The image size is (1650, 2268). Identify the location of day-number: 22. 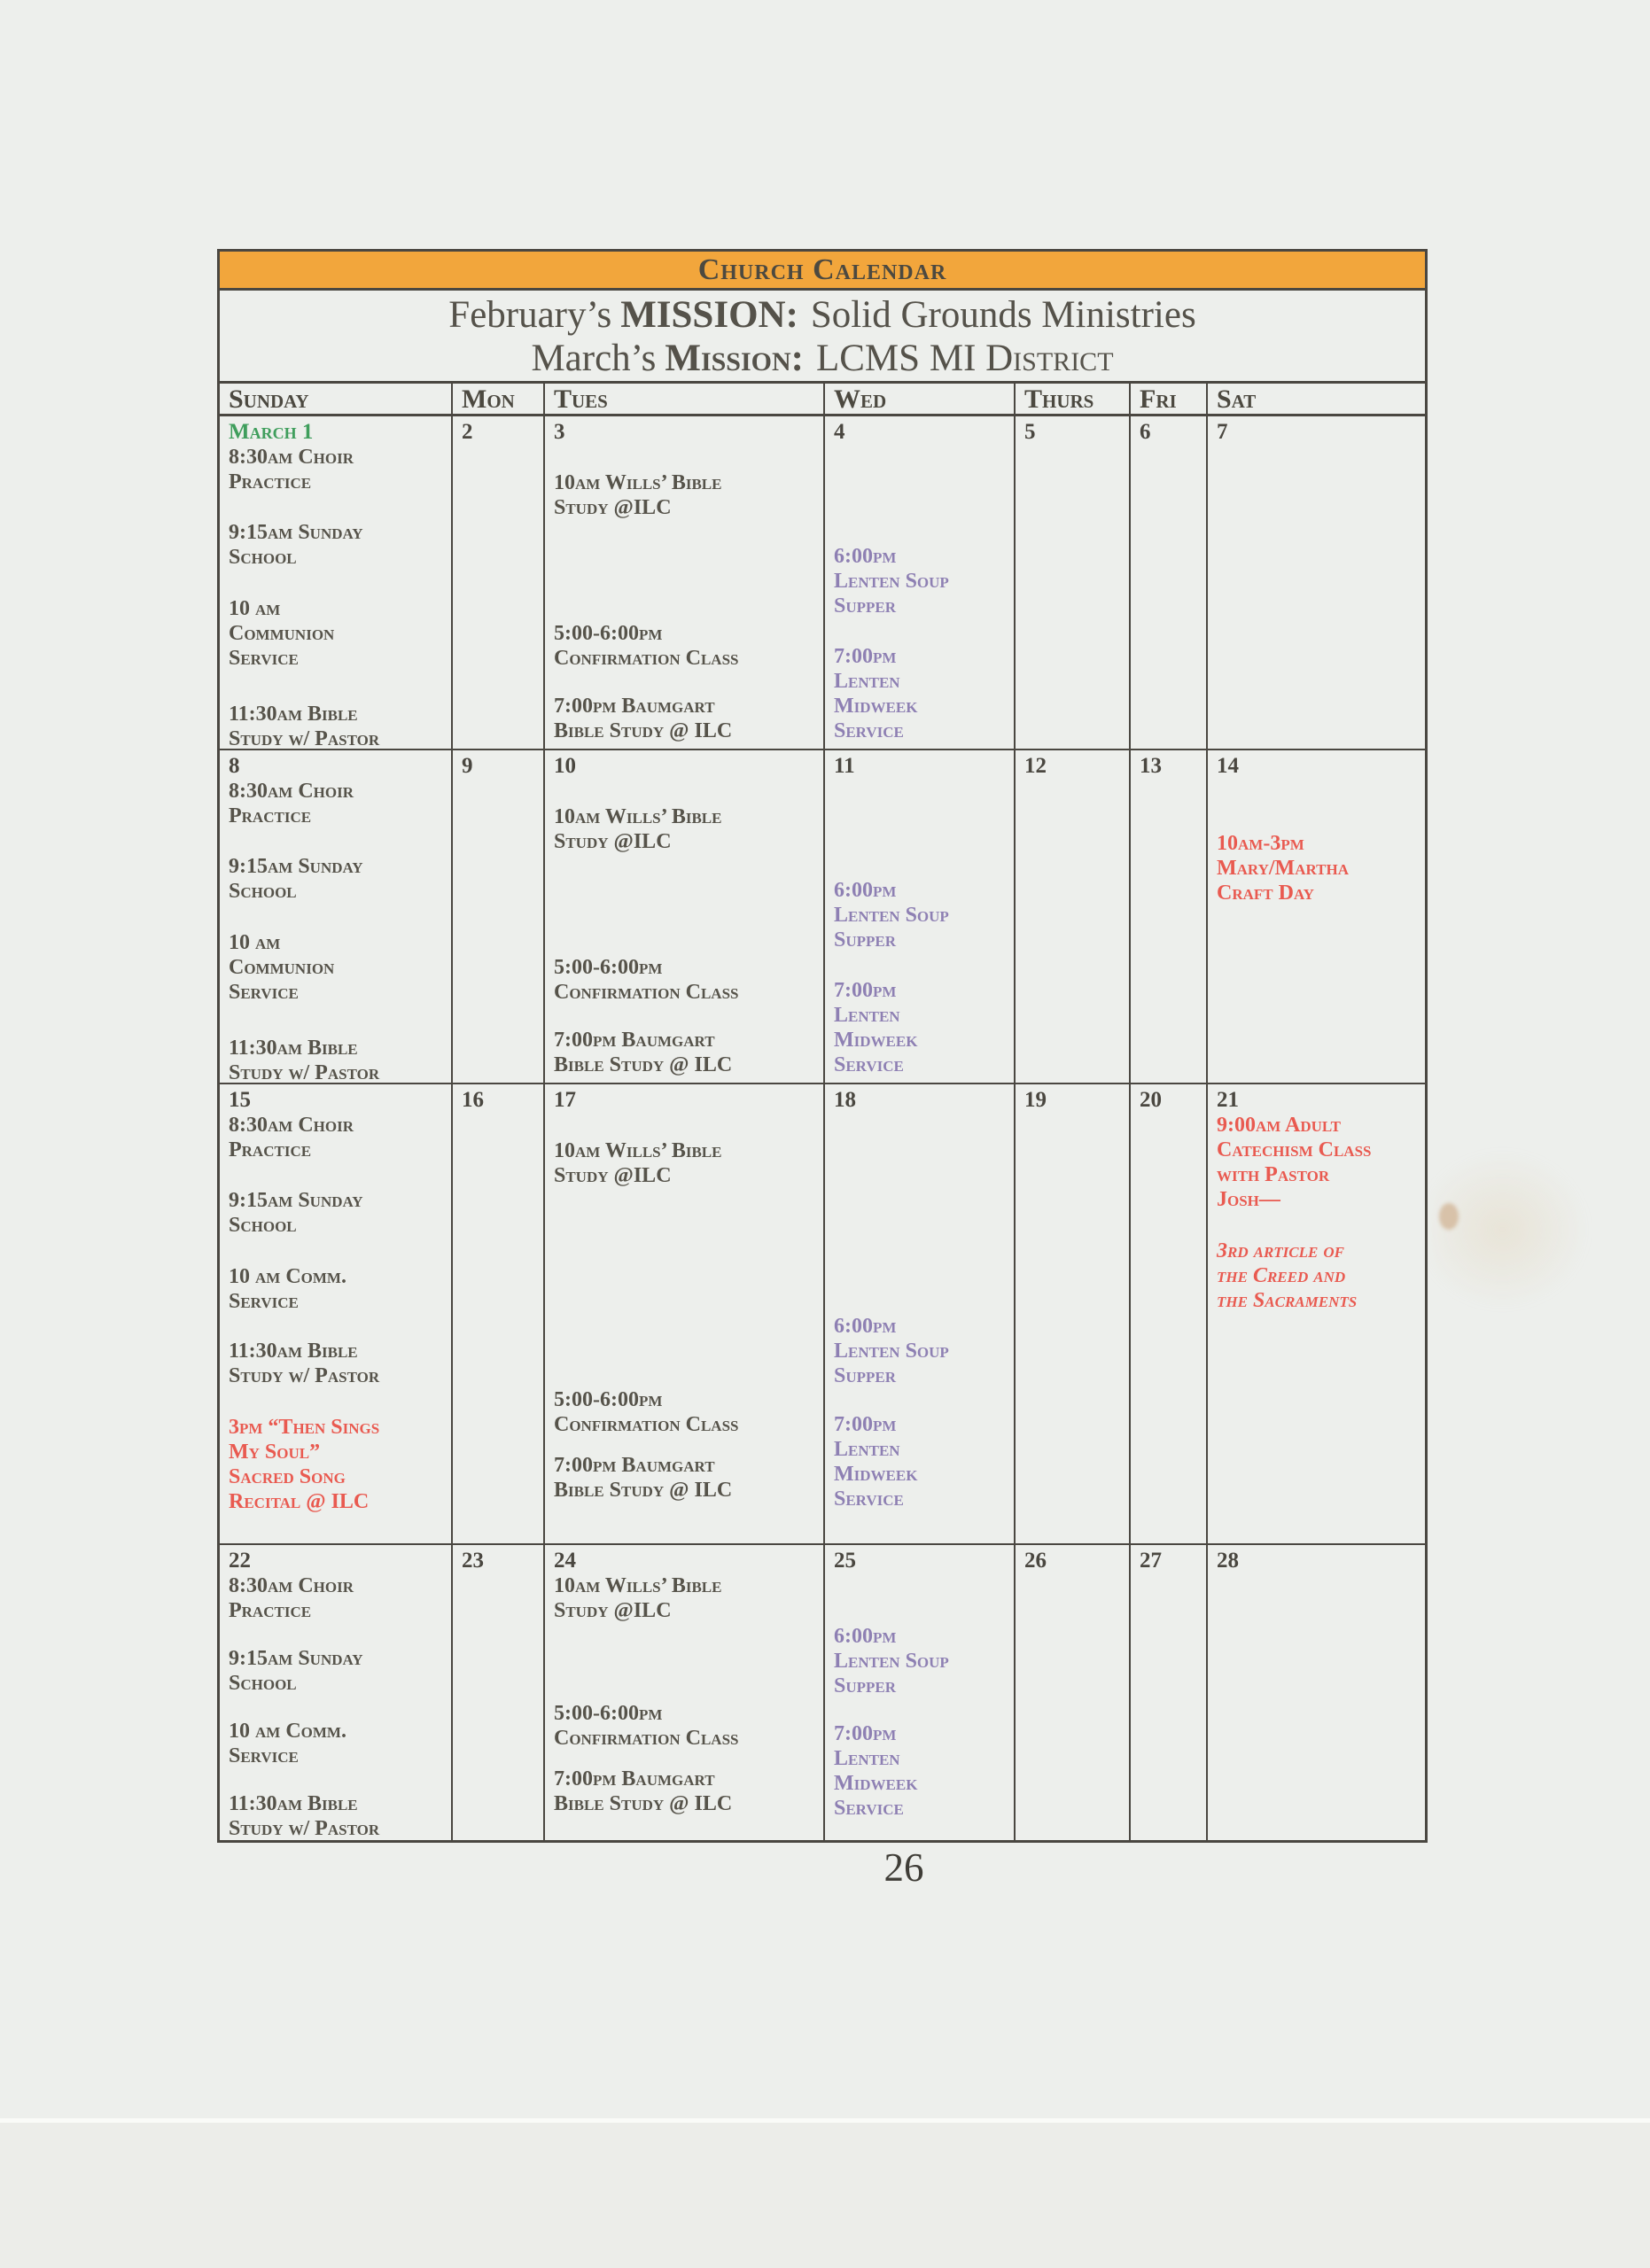
(240, 1561).